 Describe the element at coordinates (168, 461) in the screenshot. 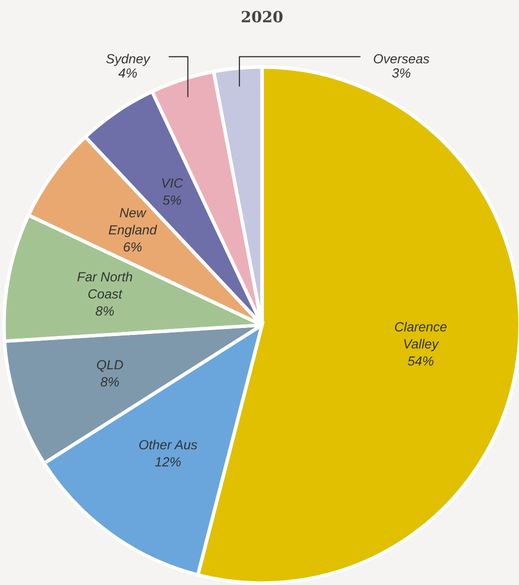

I see `data-label: 12%` at that location.